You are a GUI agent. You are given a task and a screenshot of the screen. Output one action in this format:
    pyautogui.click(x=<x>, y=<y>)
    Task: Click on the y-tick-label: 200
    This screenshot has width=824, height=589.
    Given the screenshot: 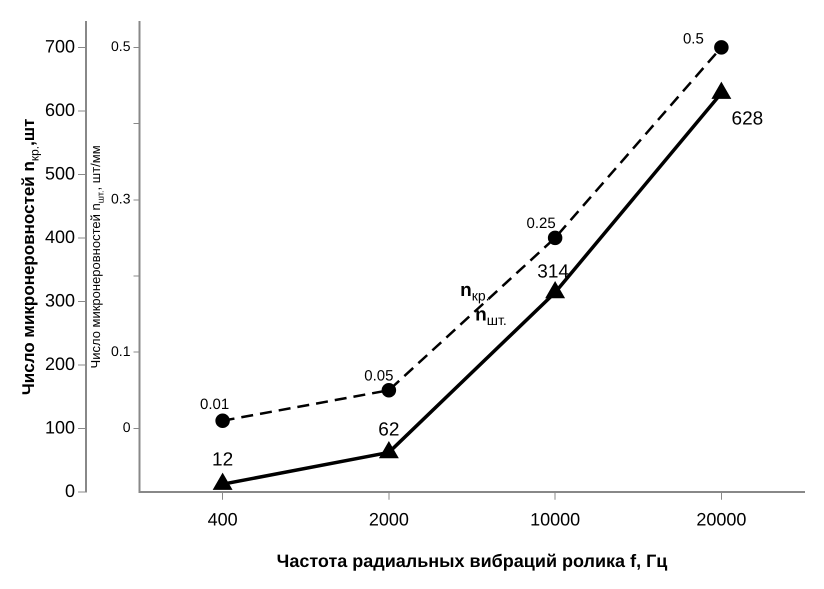 What is the action you would take?
    pyautogui.click(x=60, y=364)
    